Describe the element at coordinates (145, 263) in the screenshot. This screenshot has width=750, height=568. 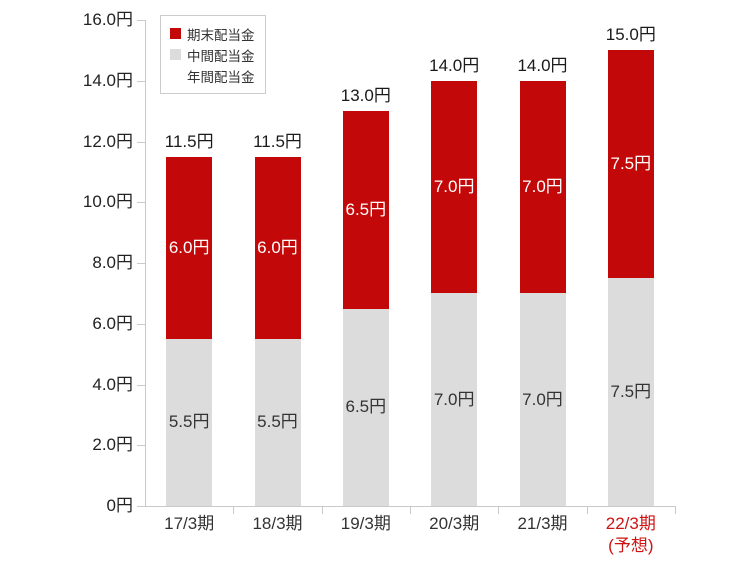
I see `y-axis-line` at that location.